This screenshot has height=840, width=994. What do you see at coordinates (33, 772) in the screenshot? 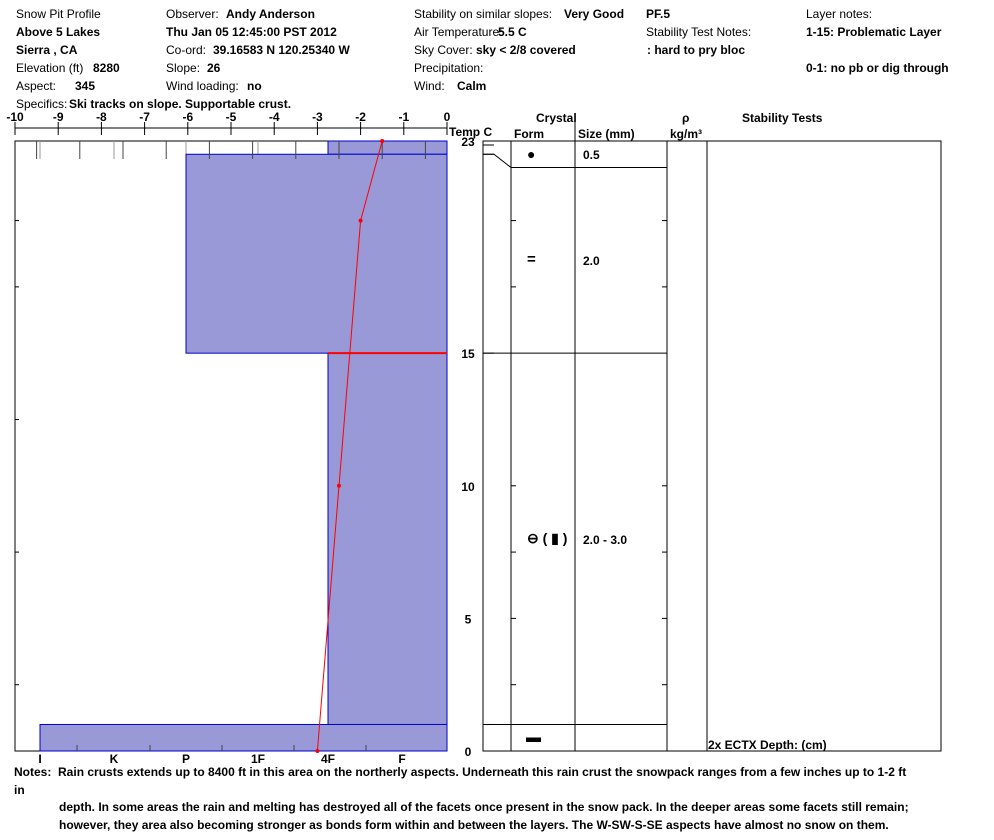
I see `notes-label: Notes:` at bounding box center [33, 772].